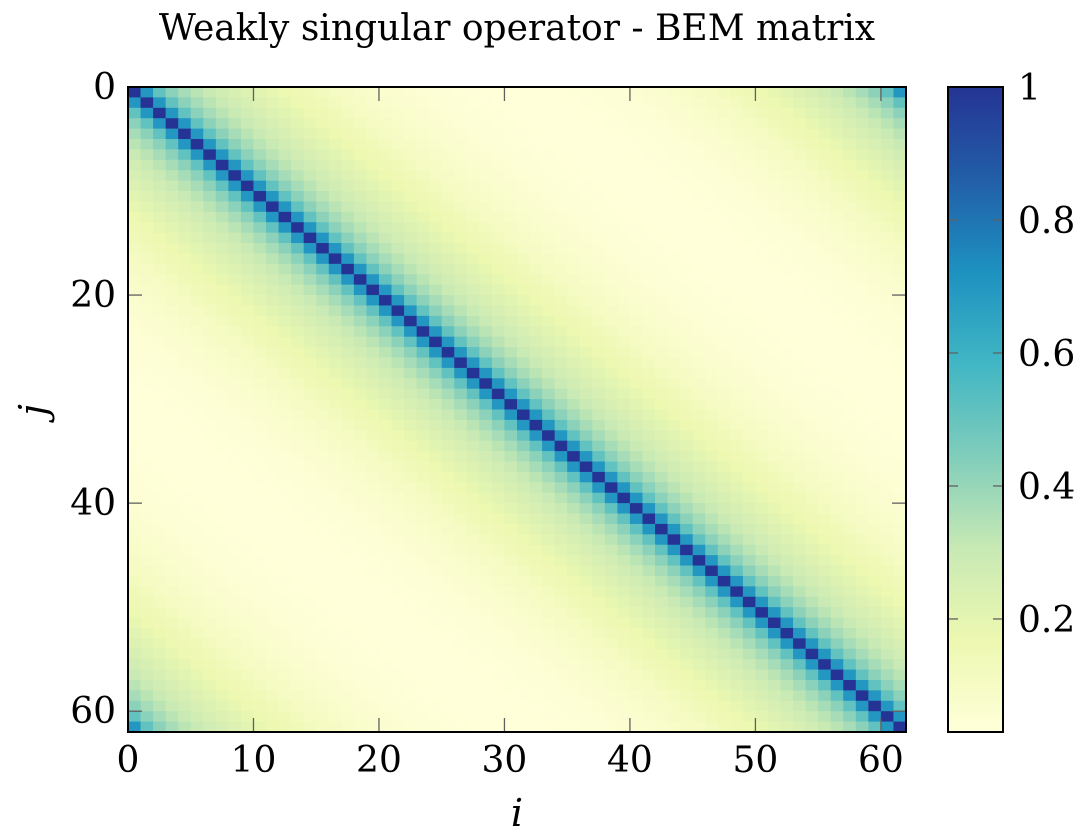 This screenshot has width=1083, height=839. Describe the element at coordinates (104, 87) in the screenshot. I see `y-tick-label: 0` at that location.